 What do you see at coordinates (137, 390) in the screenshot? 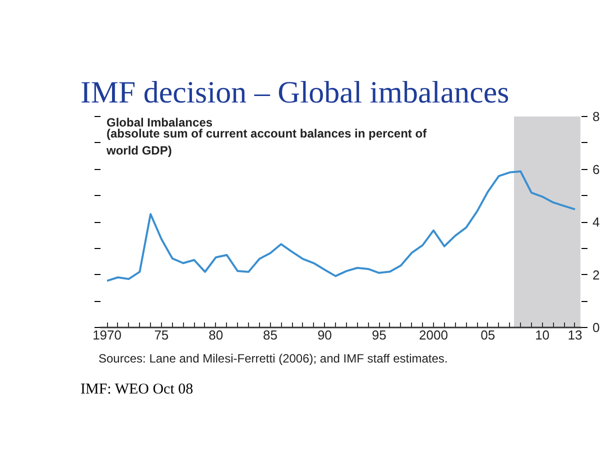
I see `text: IMF: WEO Oct 08` at bounding box center [137, 390].